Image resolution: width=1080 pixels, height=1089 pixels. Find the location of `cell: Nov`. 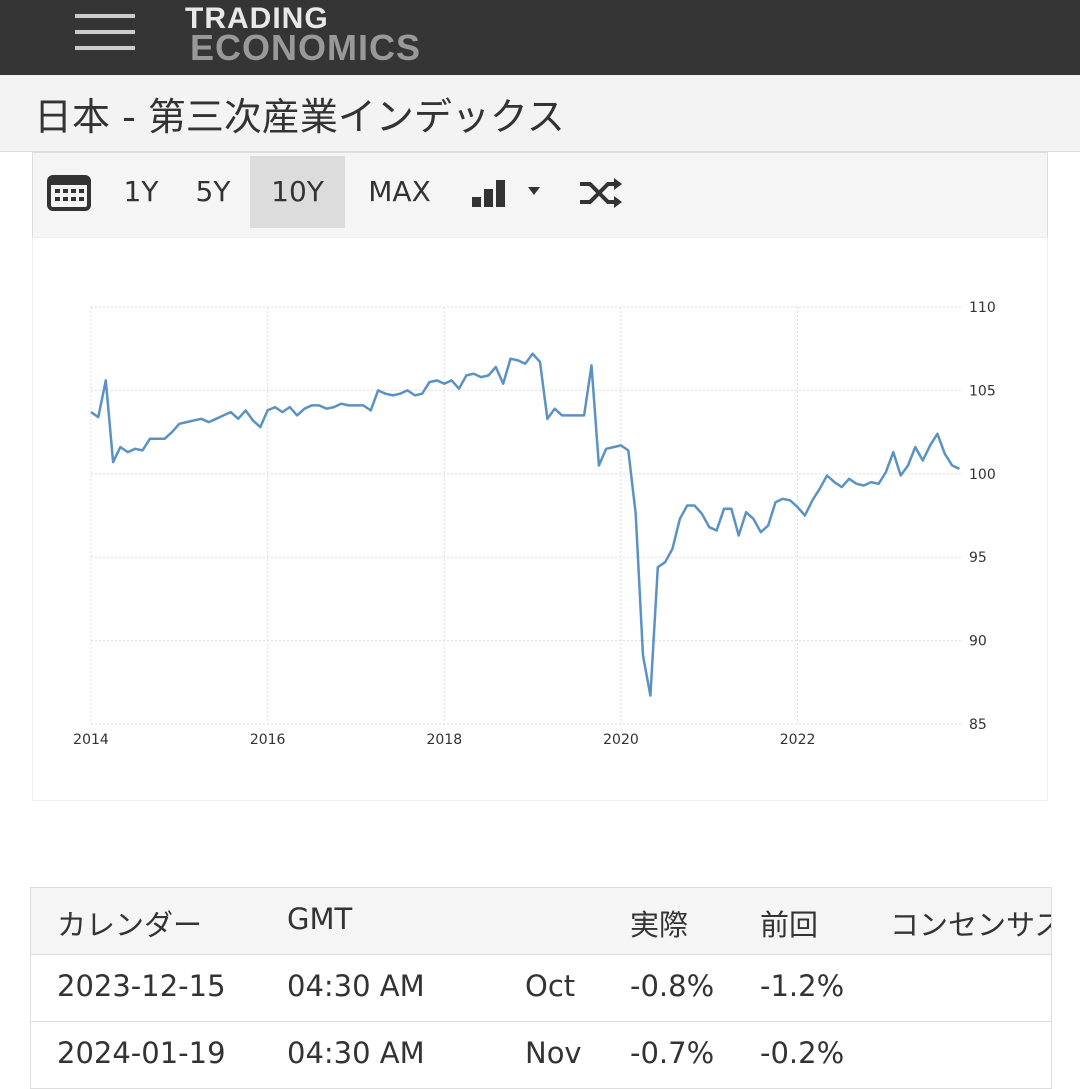

cell: Nov is located at coordinates (553, 1053).